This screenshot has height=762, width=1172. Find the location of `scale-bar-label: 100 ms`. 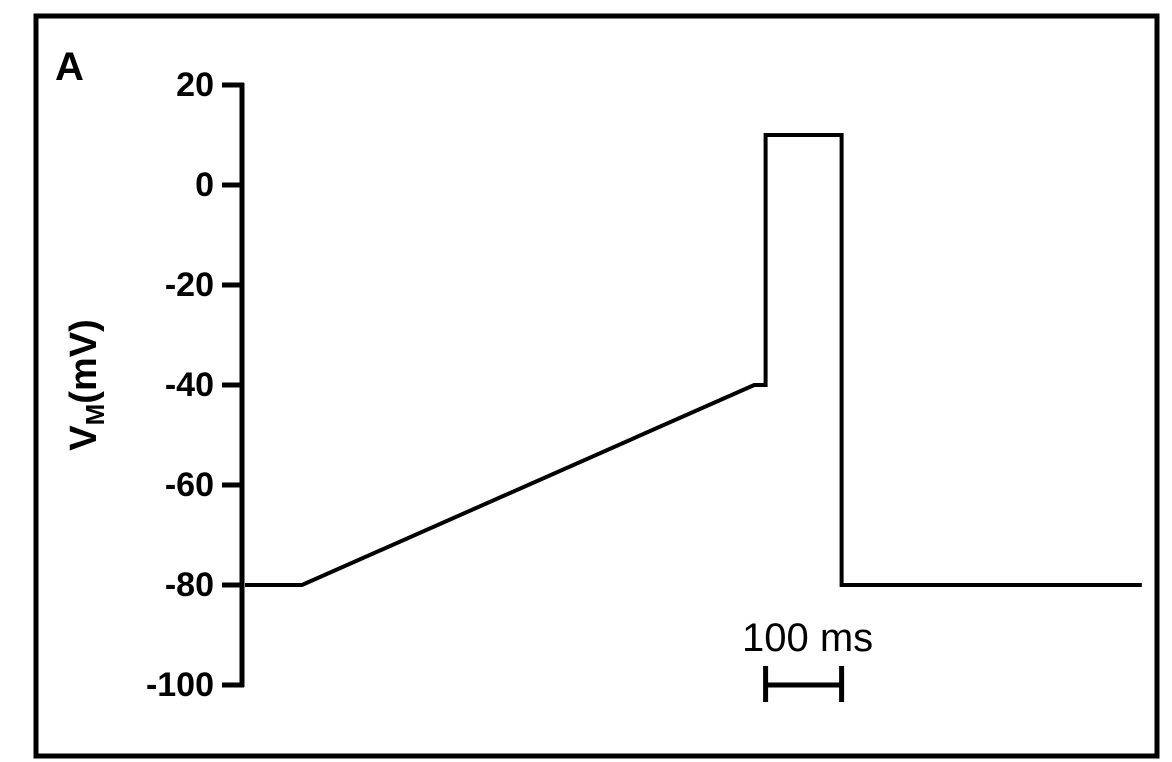

scale-bar-label: 100 ms is located at coordinates (807, 638).